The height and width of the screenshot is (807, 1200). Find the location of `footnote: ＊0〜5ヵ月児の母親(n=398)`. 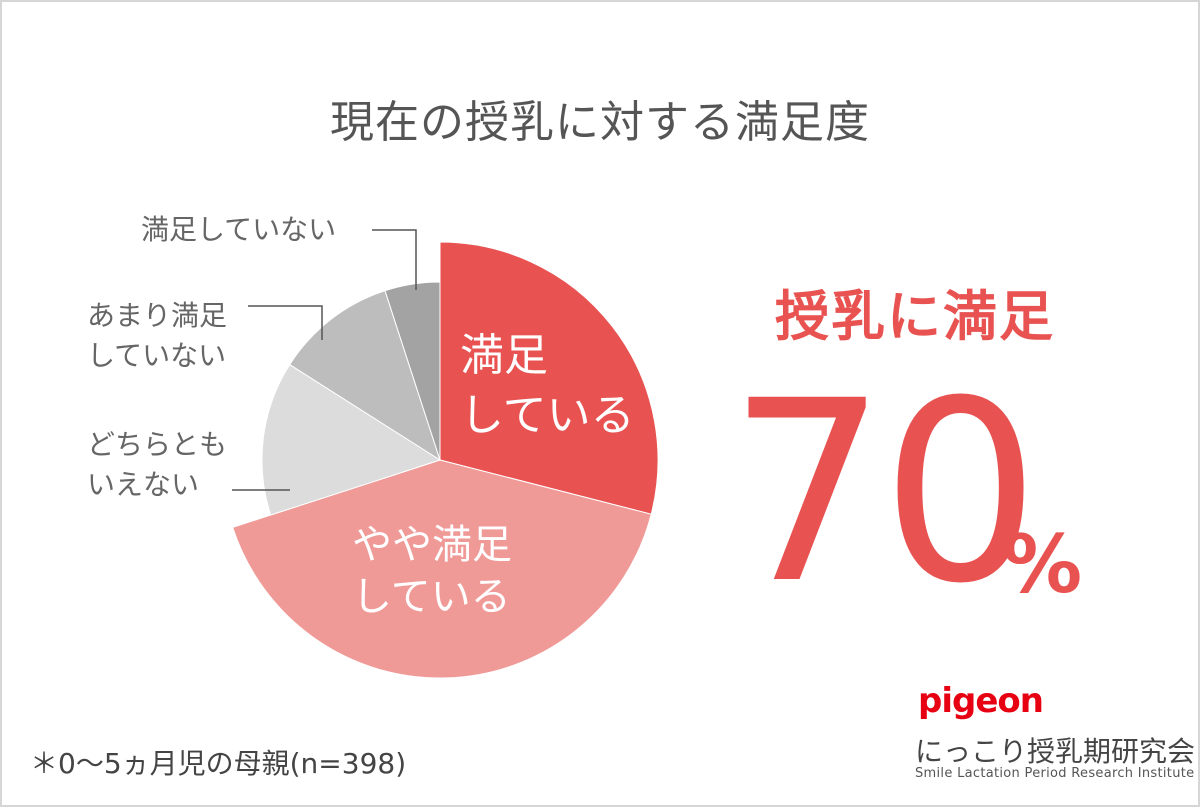

footnote: ＊0〜5ヵ月児の母親(n=398) is located at coordinates (218, 763).